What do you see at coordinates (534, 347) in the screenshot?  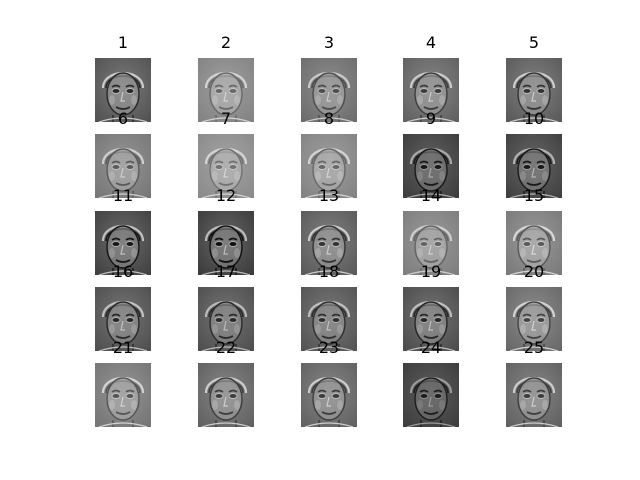 I see `panel-title-25: 25` at bounding box center [534, 347].